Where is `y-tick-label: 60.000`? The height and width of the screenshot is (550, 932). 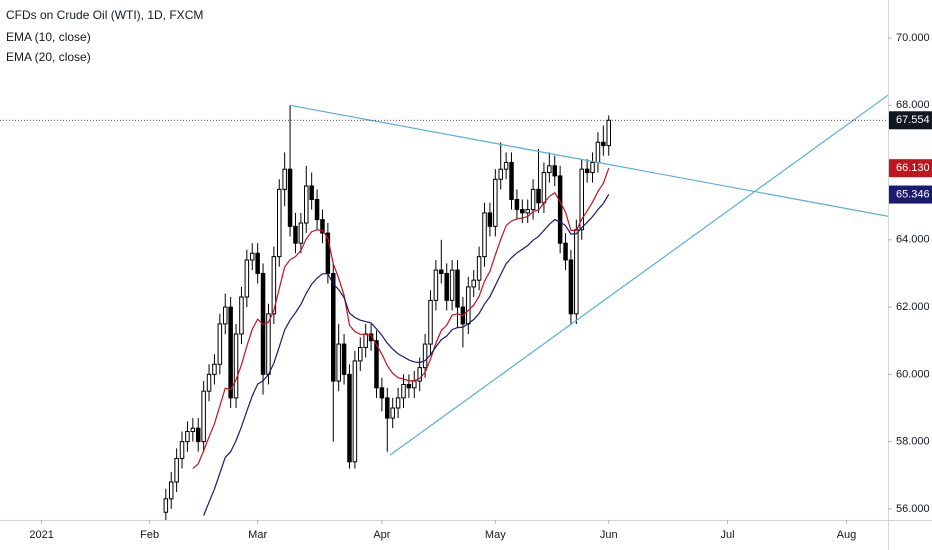 y-tick-label: 60.000 is located at coordinates (913, 374).